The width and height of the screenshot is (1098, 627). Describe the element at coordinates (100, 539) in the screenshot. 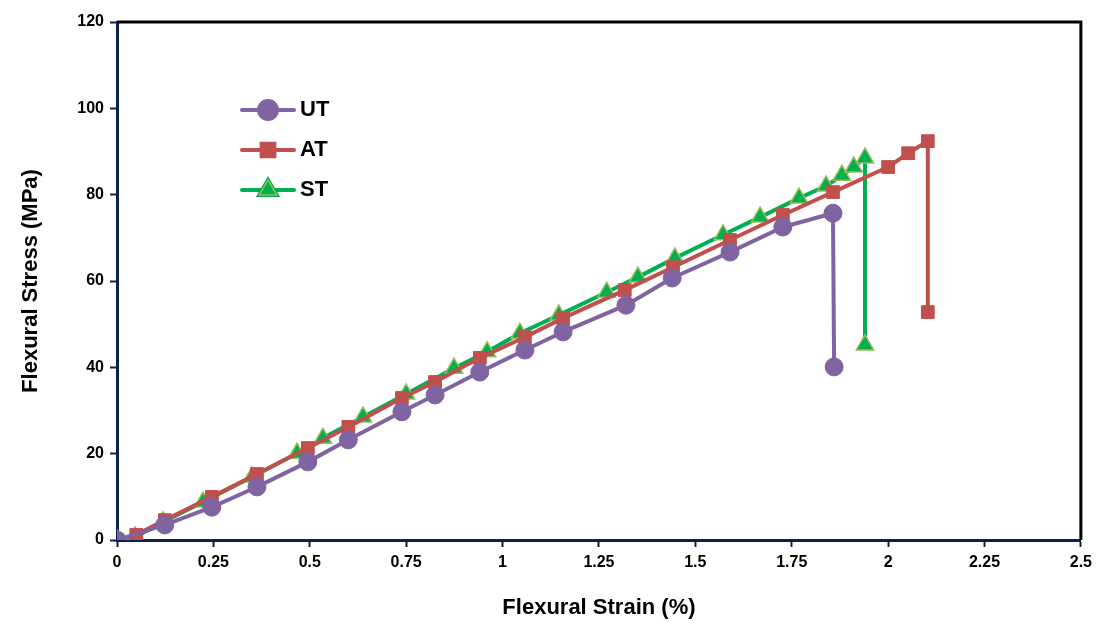

I see `y-tick-label: 0` at that location.